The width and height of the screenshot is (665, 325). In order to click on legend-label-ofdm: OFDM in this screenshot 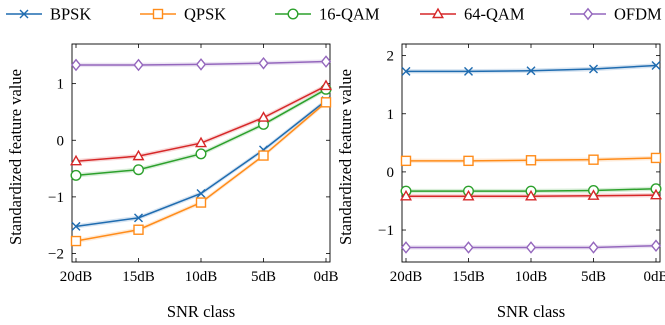, I will do `click(638, 14)`.